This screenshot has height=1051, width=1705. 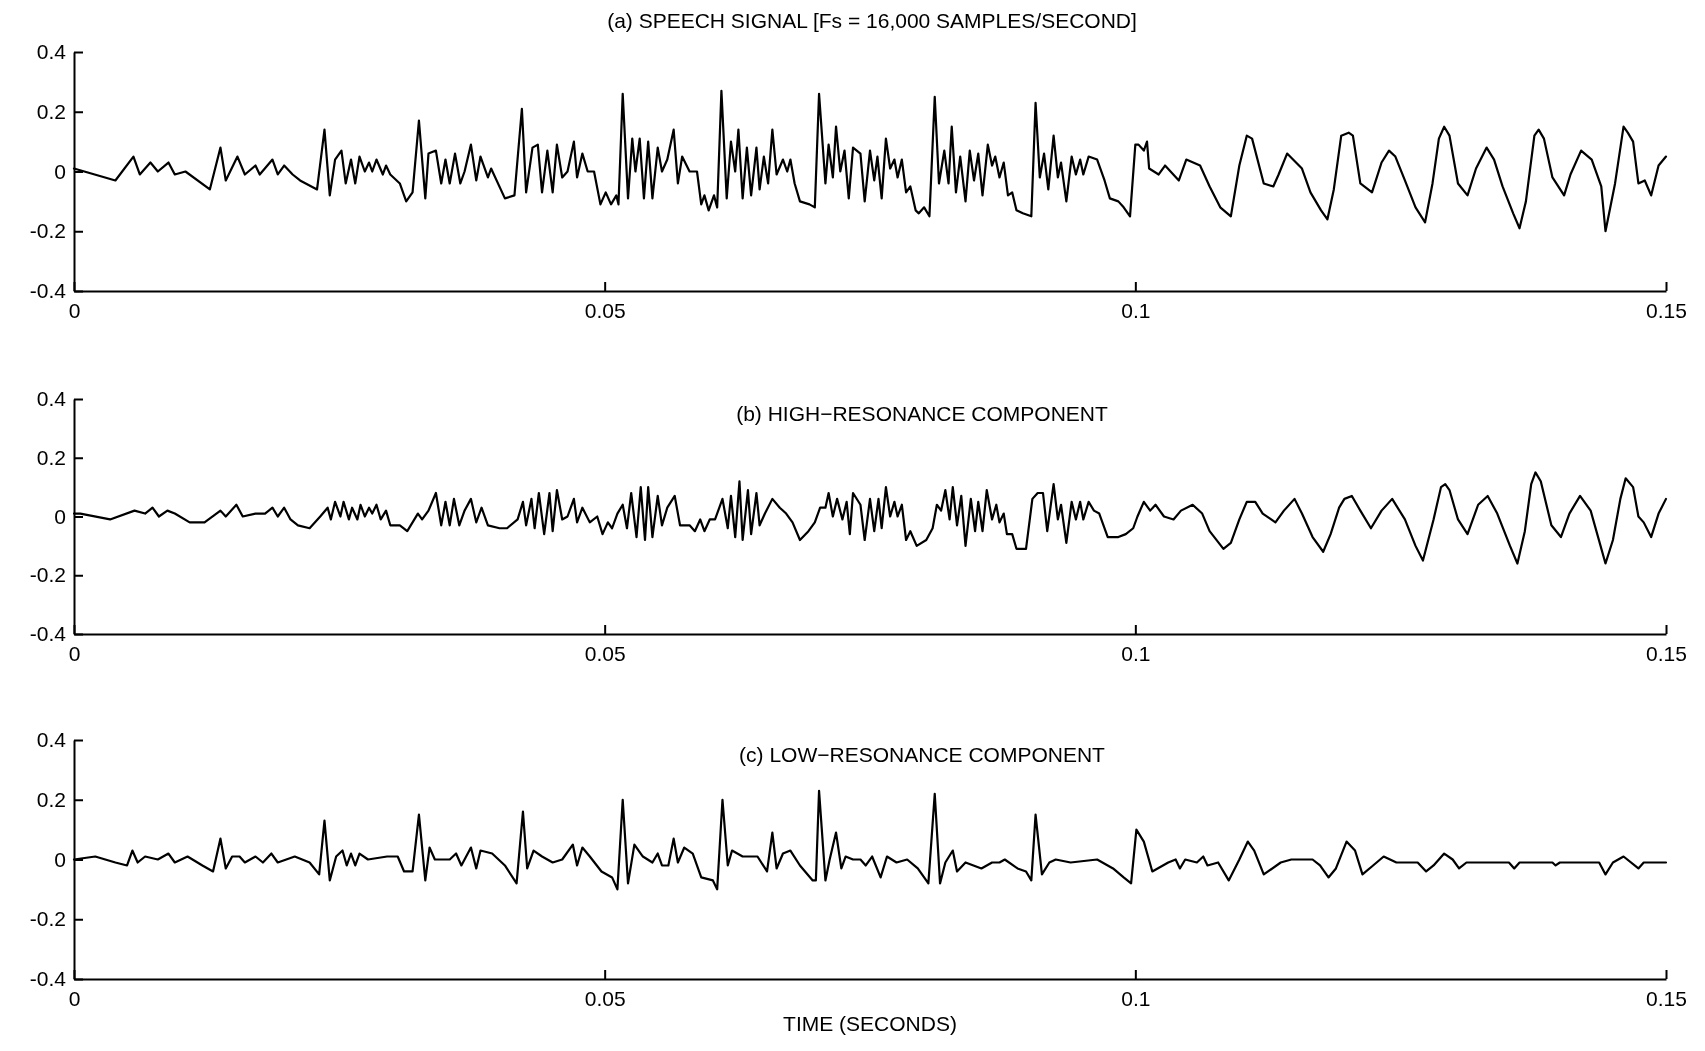 What do you see at coordinates (872, 20) in the screenshot?
I see `chart-title: (a) SPEECH SIGNAL [Fs = 16,000 SAMPLES/SECOND]` at bounding box center [872, 20].